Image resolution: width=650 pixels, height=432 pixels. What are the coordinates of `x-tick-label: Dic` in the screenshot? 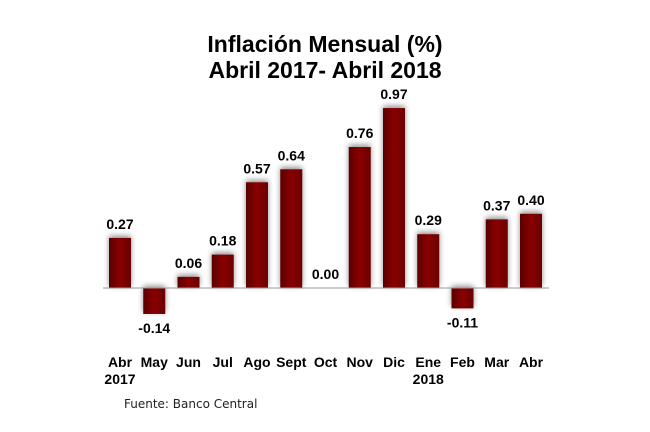 It's located at (394, 362).